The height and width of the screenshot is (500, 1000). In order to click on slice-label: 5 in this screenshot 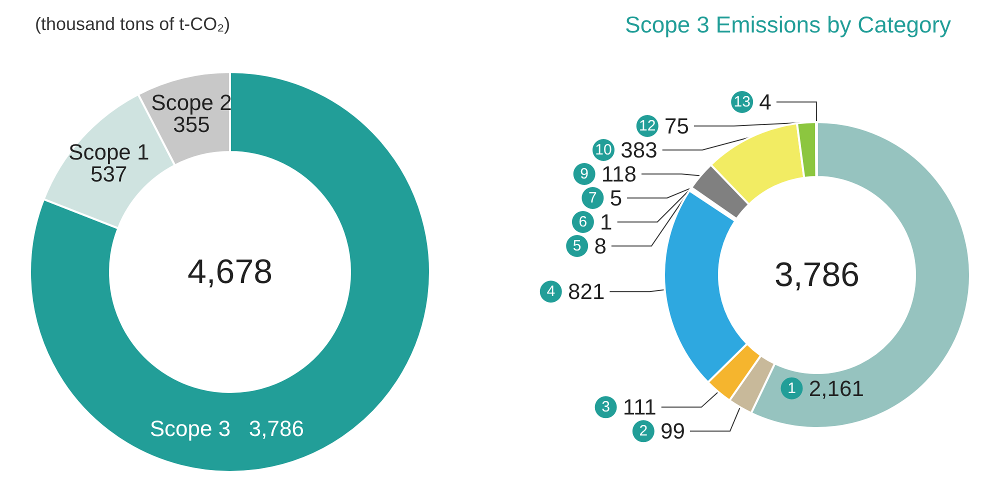, I will do `click(577, 246)`.